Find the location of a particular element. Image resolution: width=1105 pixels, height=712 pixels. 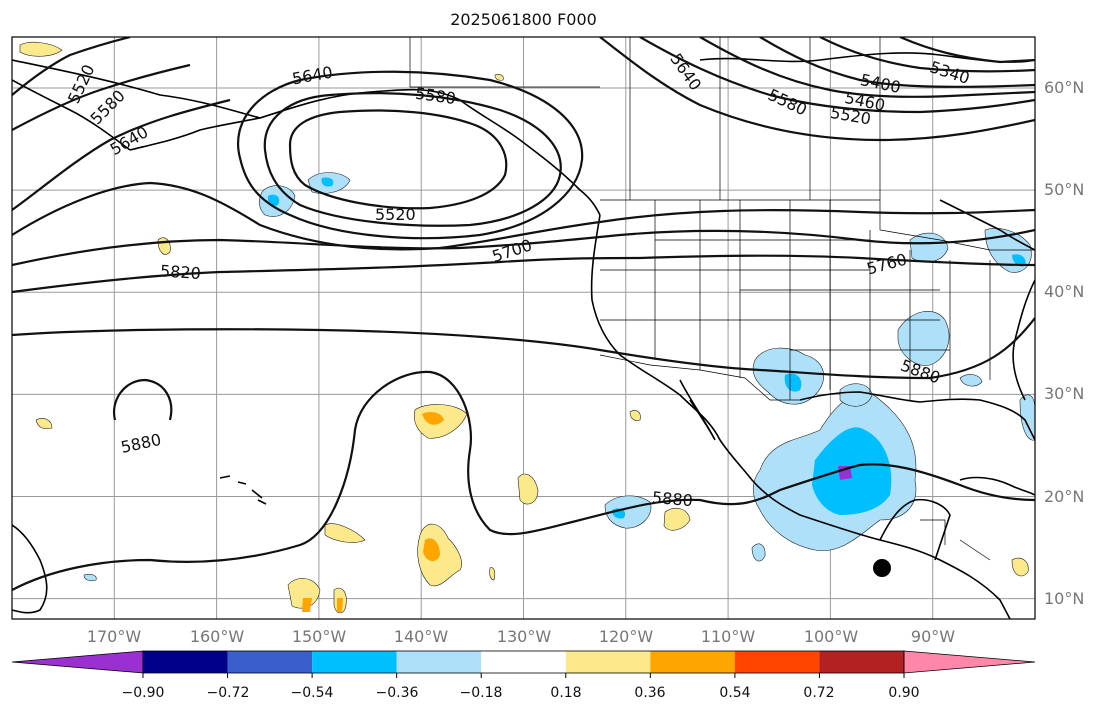

lon-label: 120°W is located at coordinates (626, 636).